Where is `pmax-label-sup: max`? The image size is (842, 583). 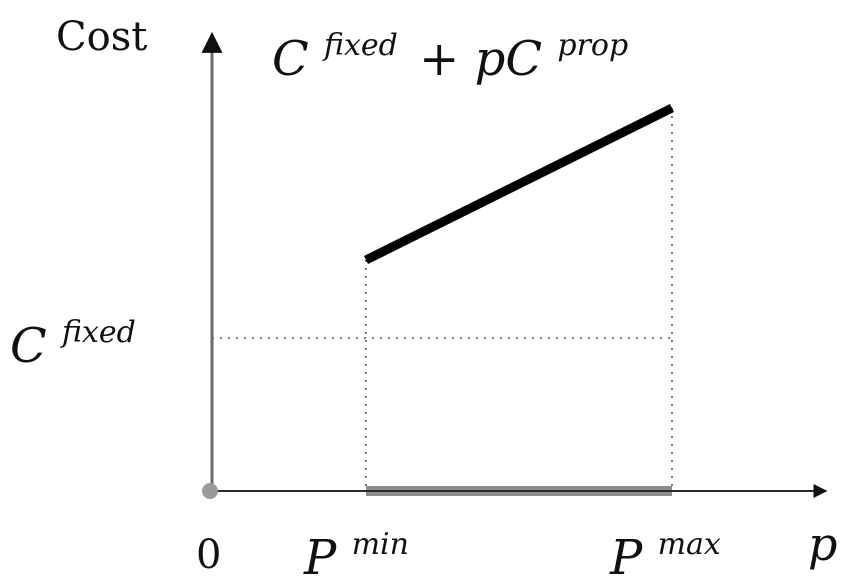 pmax-label-sup: max is located at coordinates (689, 544).